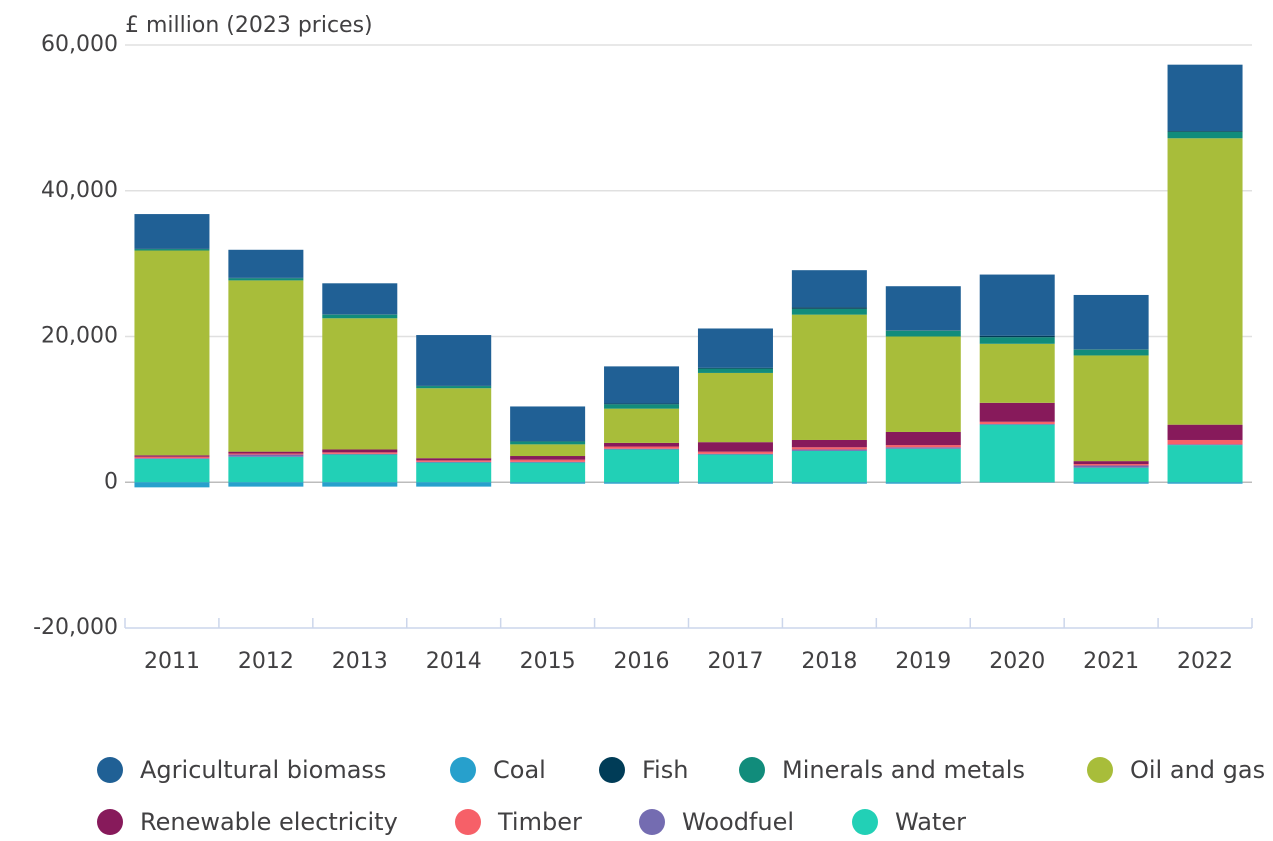 The height and width of the screenshot is (841, 1273). I want to click on legend-label: Woodfuel, so click(738, 822).